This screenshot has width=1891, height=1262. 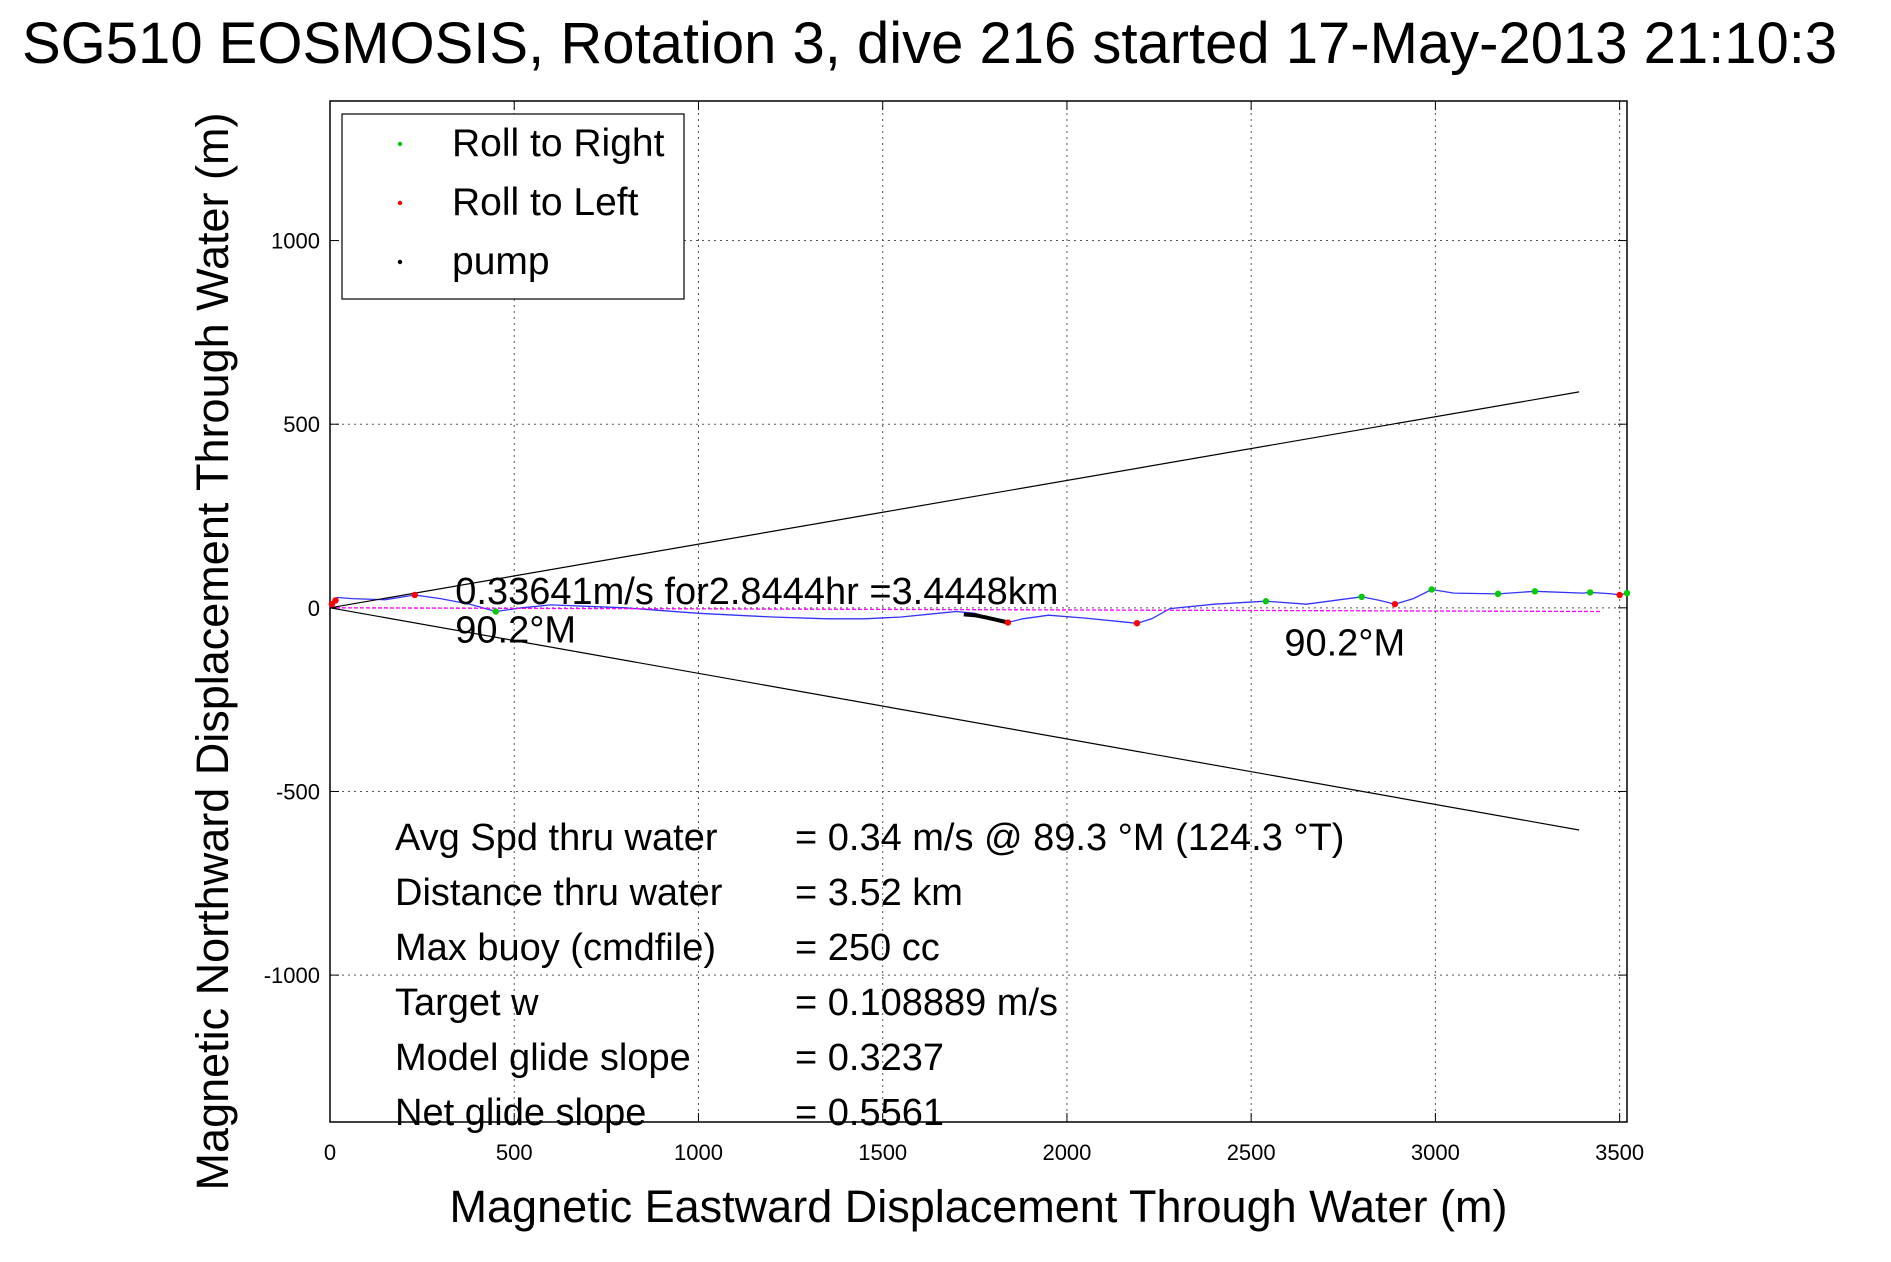 What do you see at coordinates (545, 202) in the screenshot?
I see `legend-label: Roll to Left` at bounding box center [545, 202].